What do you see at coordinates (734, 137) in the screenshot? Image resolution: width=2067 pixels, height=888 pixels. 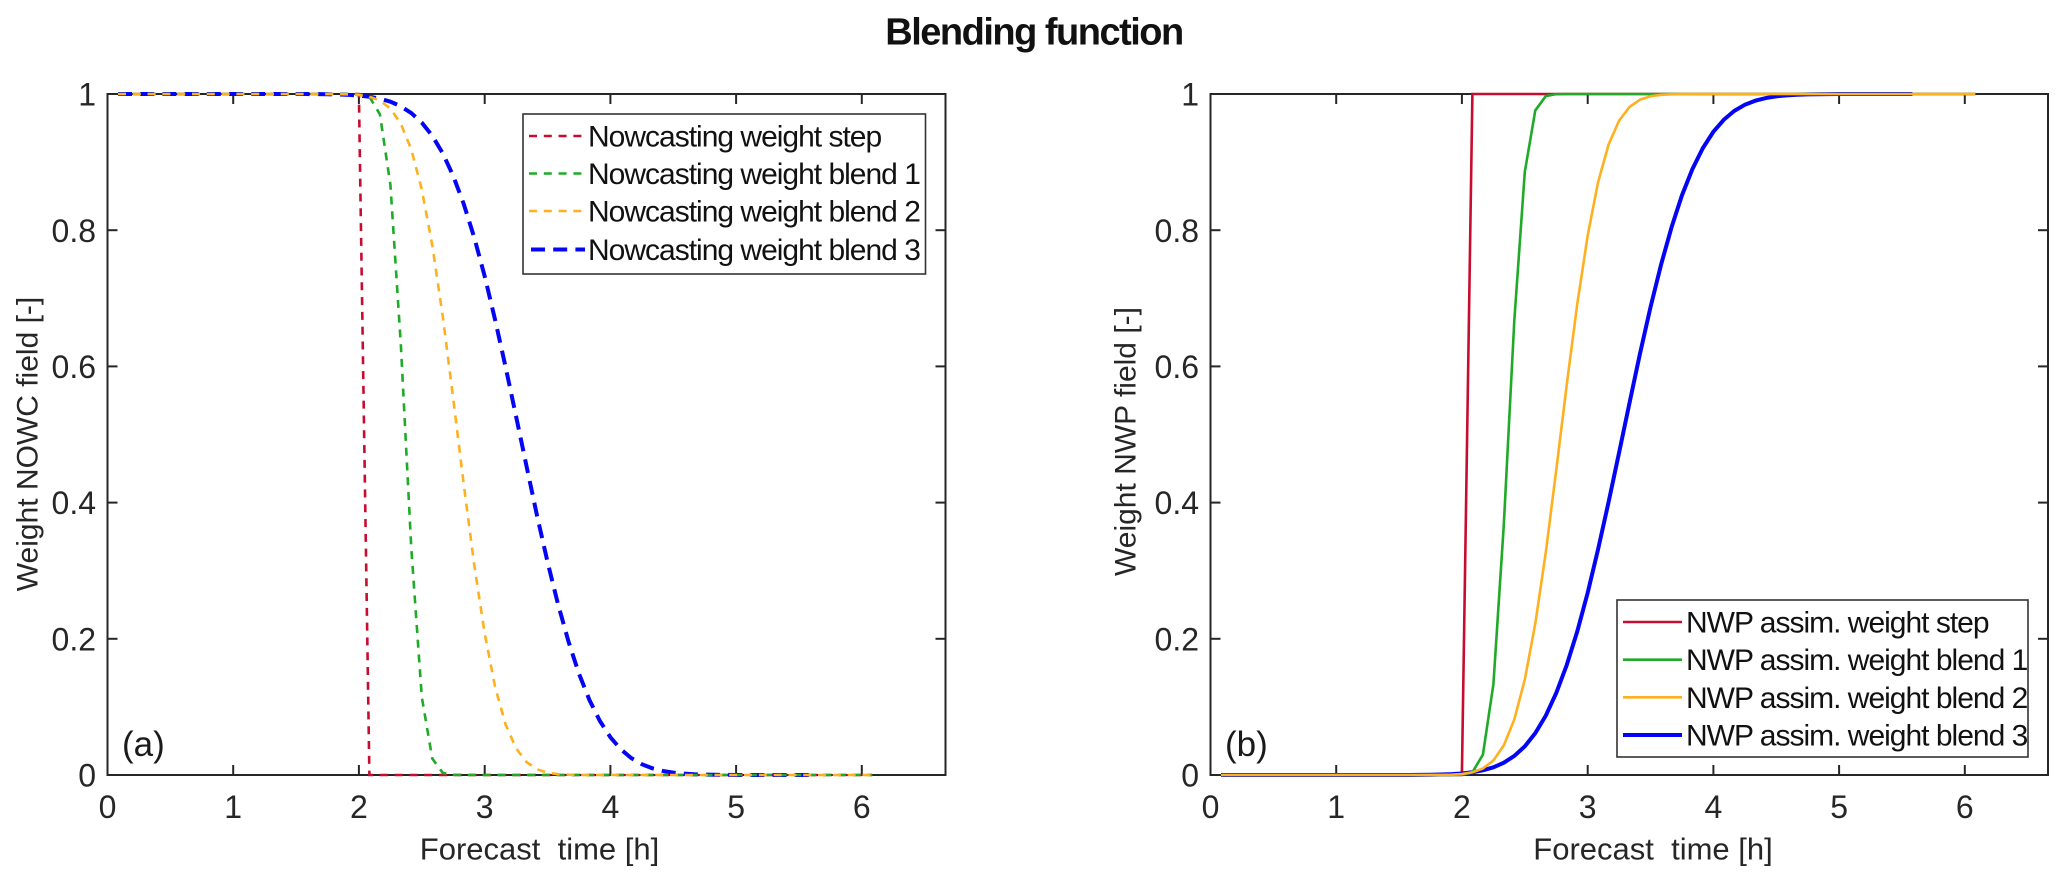 I see `svg-text: Nowcasting weight step` at bounding box center [734, 137].